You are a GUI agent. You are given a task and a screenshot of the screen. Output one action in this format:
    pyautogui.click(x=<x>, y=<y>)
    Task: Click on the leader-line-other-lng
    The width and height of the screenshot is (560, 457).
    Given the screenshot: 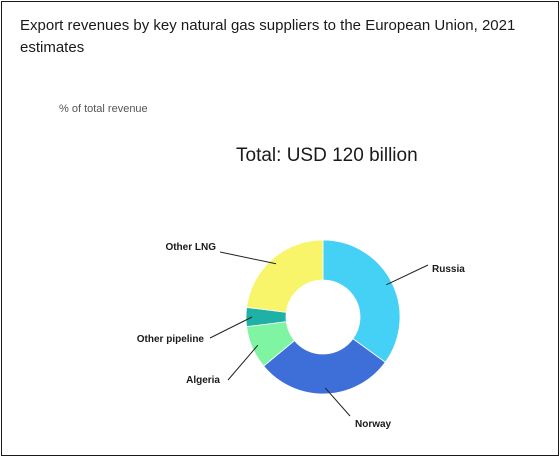 What is the action you would take?
    pyautogui.click(x=248, y=258)
    